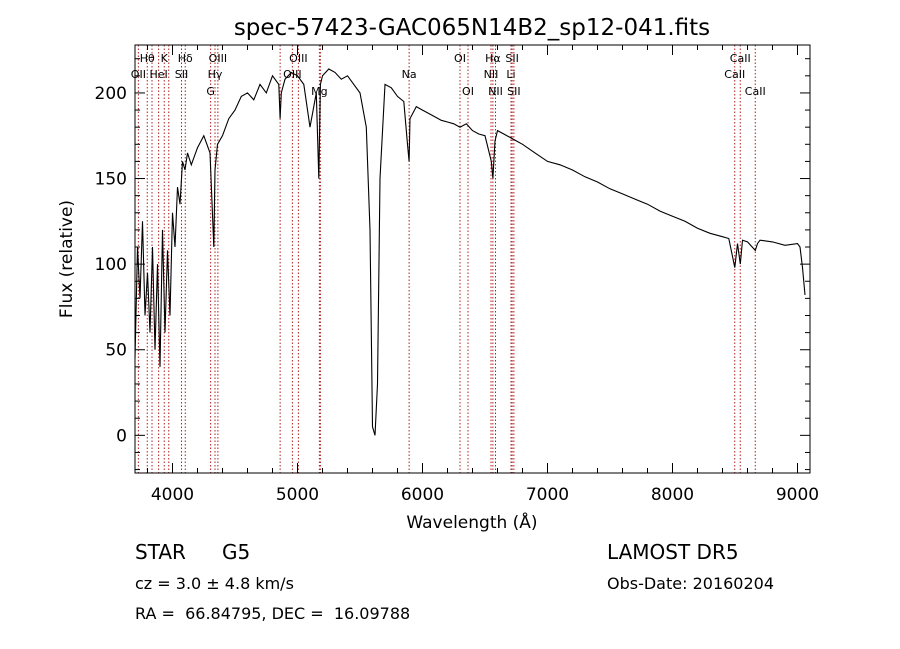 The width and height of the screenshot is (900, 649). What do you see at coordinates (160, 552) in the screenshot?
I see `object-class: STAR` at bounding box center [160, 552].